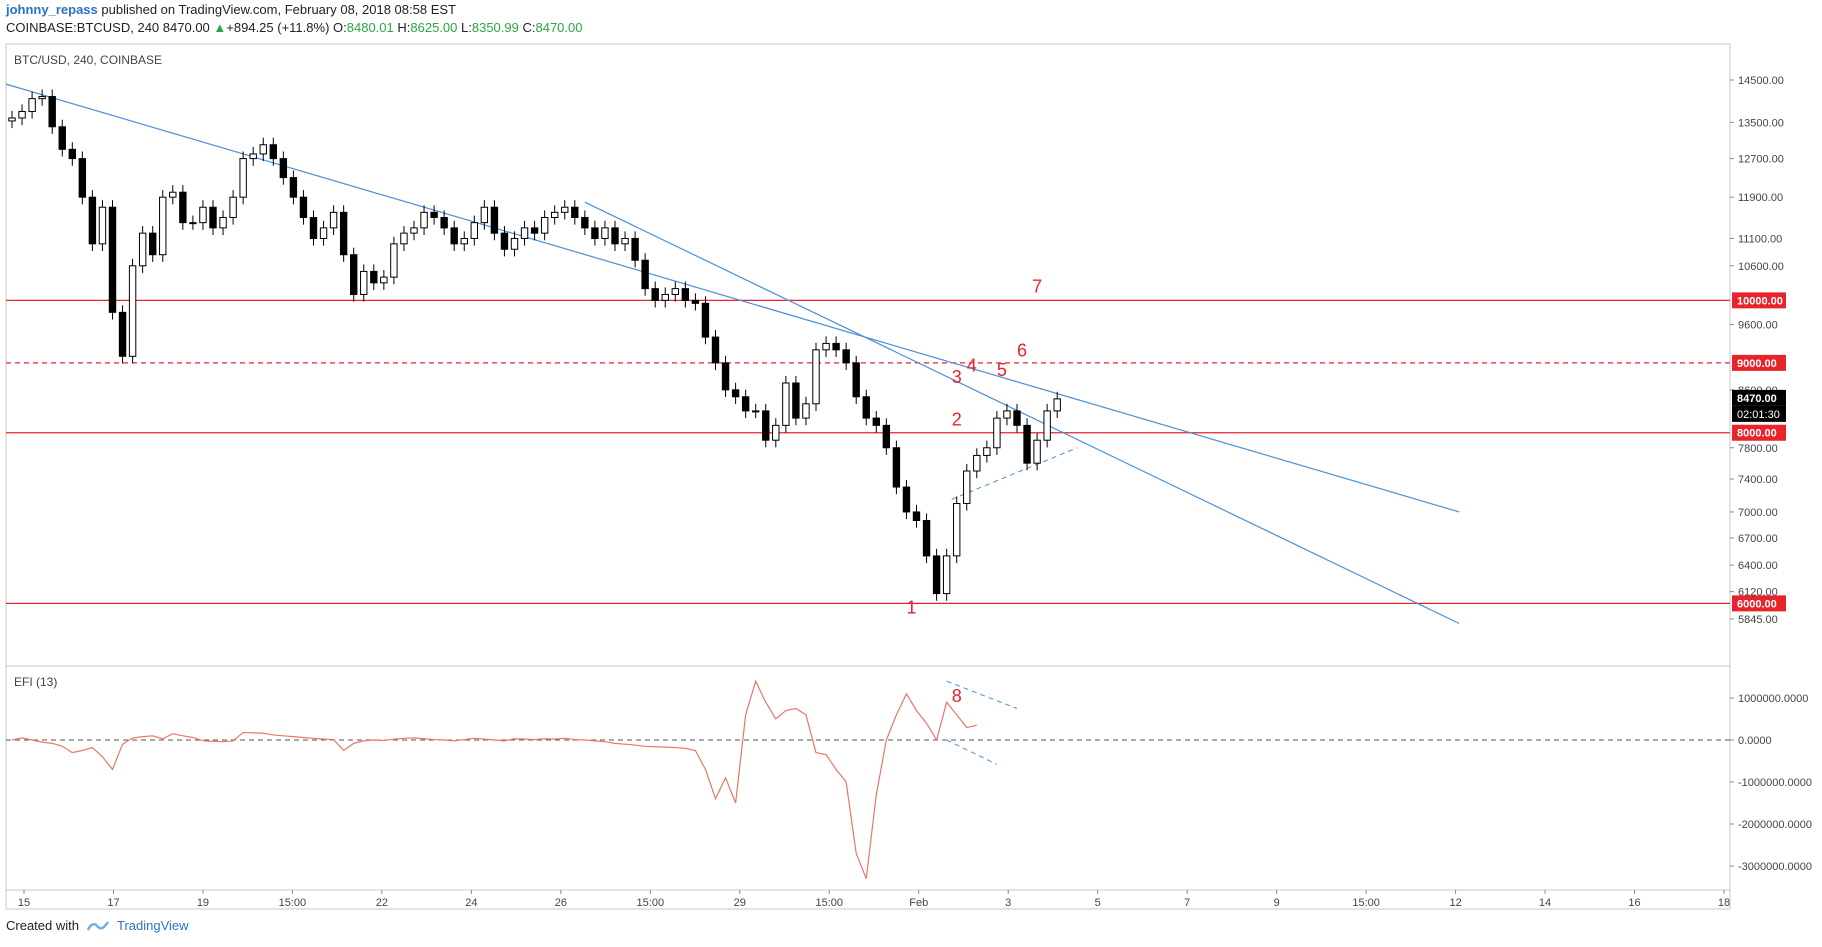 This screenshot has height=947, width=1822. Describe the element at coordinates (466, 27) in the screenshot. I see `ohlc-low-key: L:` at that location.